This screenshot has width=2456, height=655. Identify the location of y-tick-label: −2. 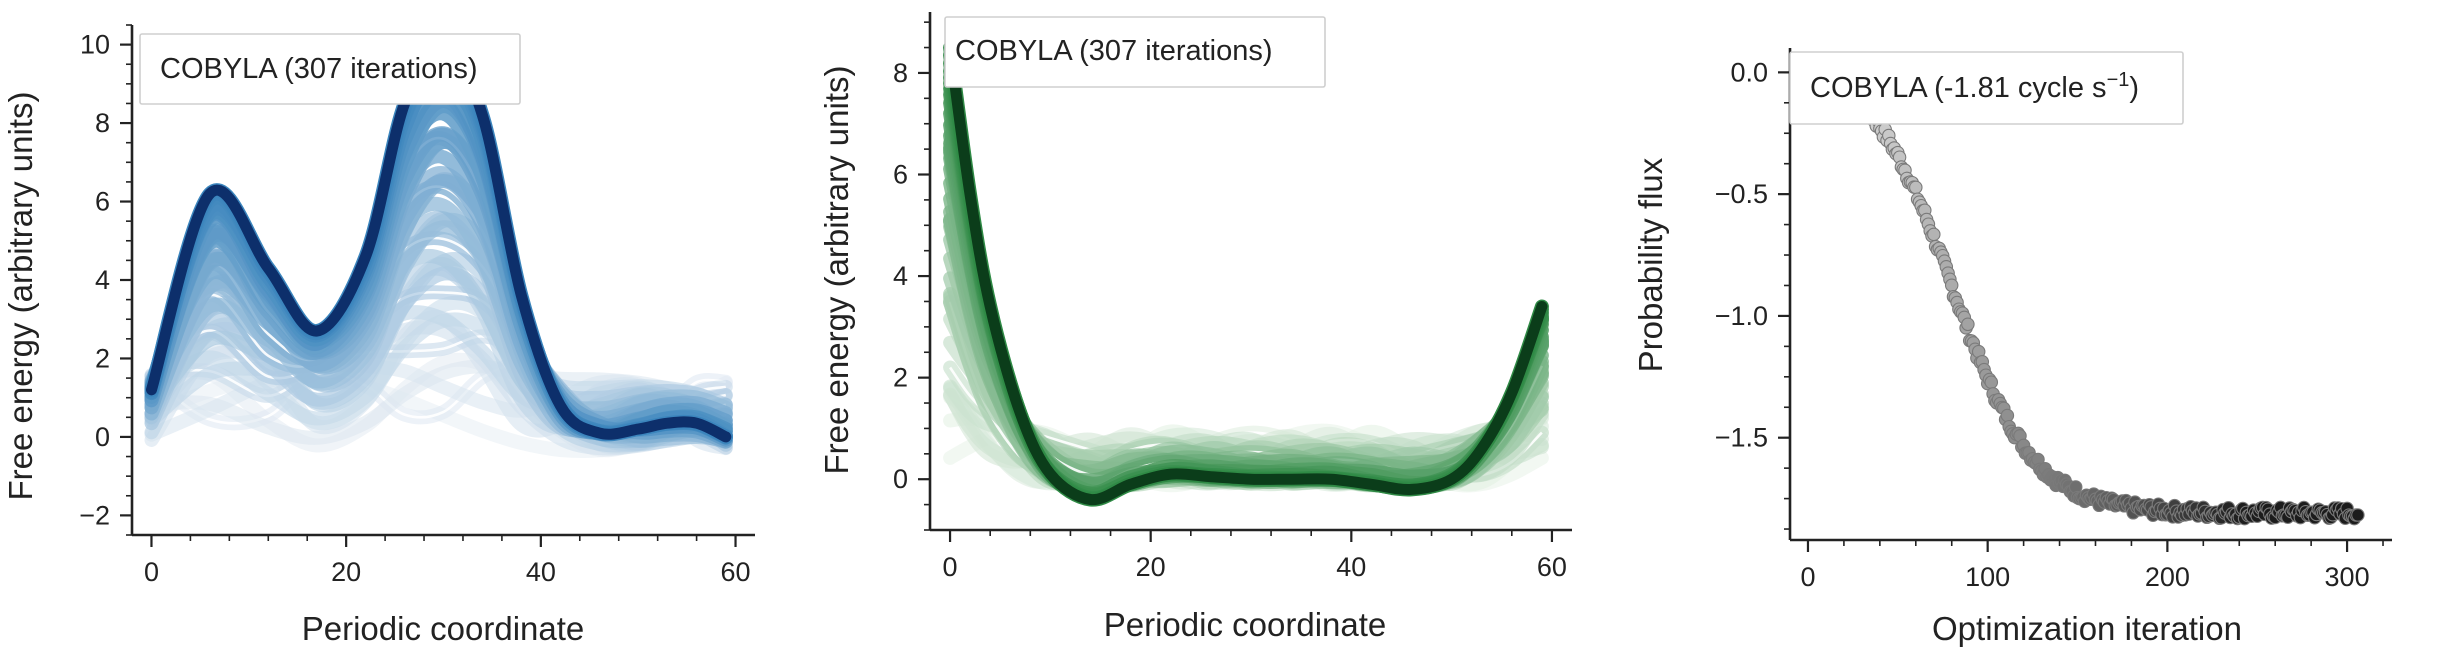
(94, 515).